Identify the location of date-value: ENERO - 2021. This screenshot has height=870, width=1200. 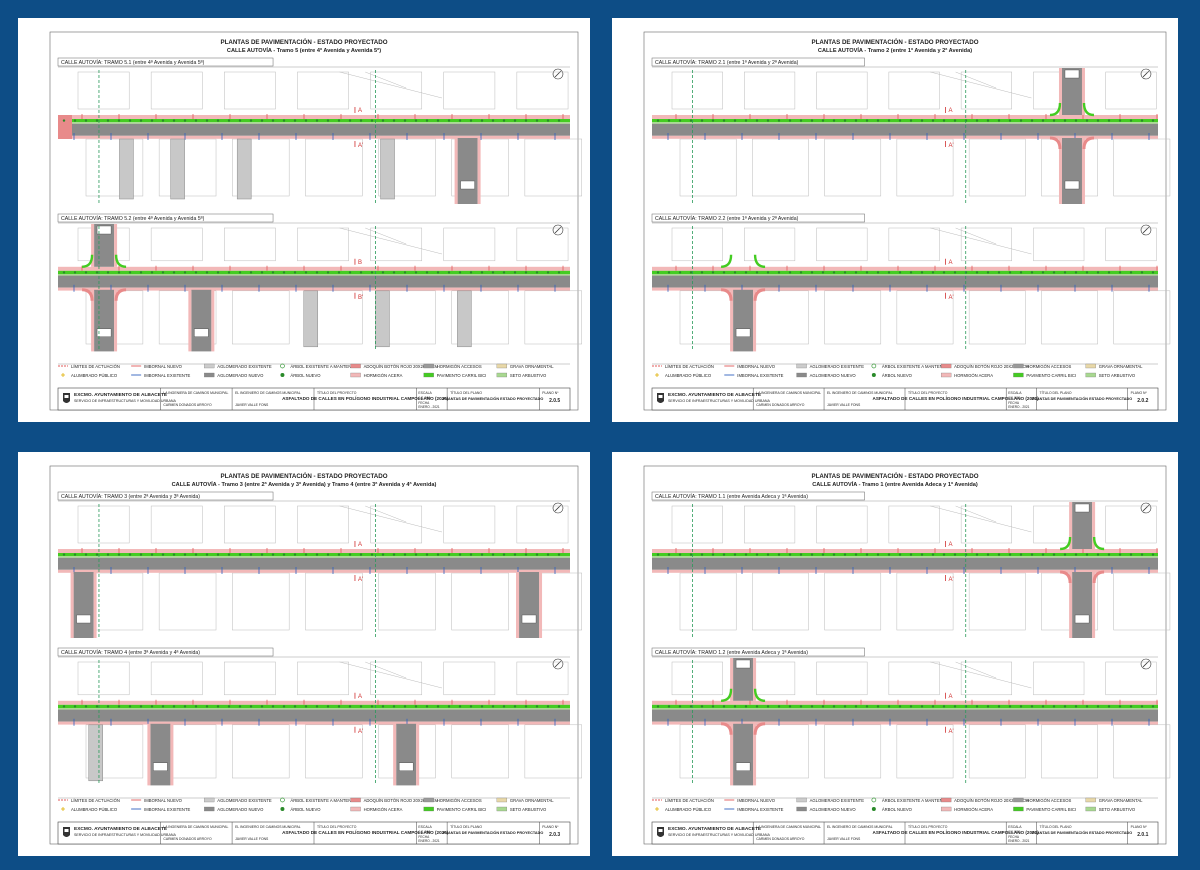
(1018, 407).